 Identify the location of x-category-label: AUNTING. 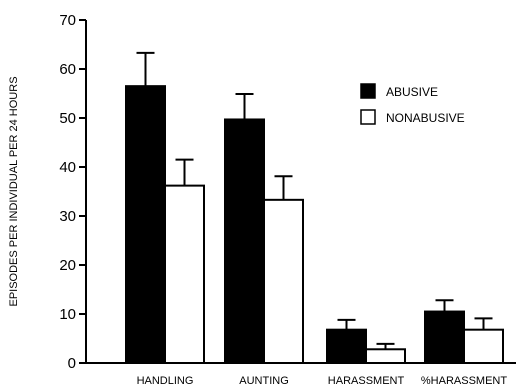
(264, 381).